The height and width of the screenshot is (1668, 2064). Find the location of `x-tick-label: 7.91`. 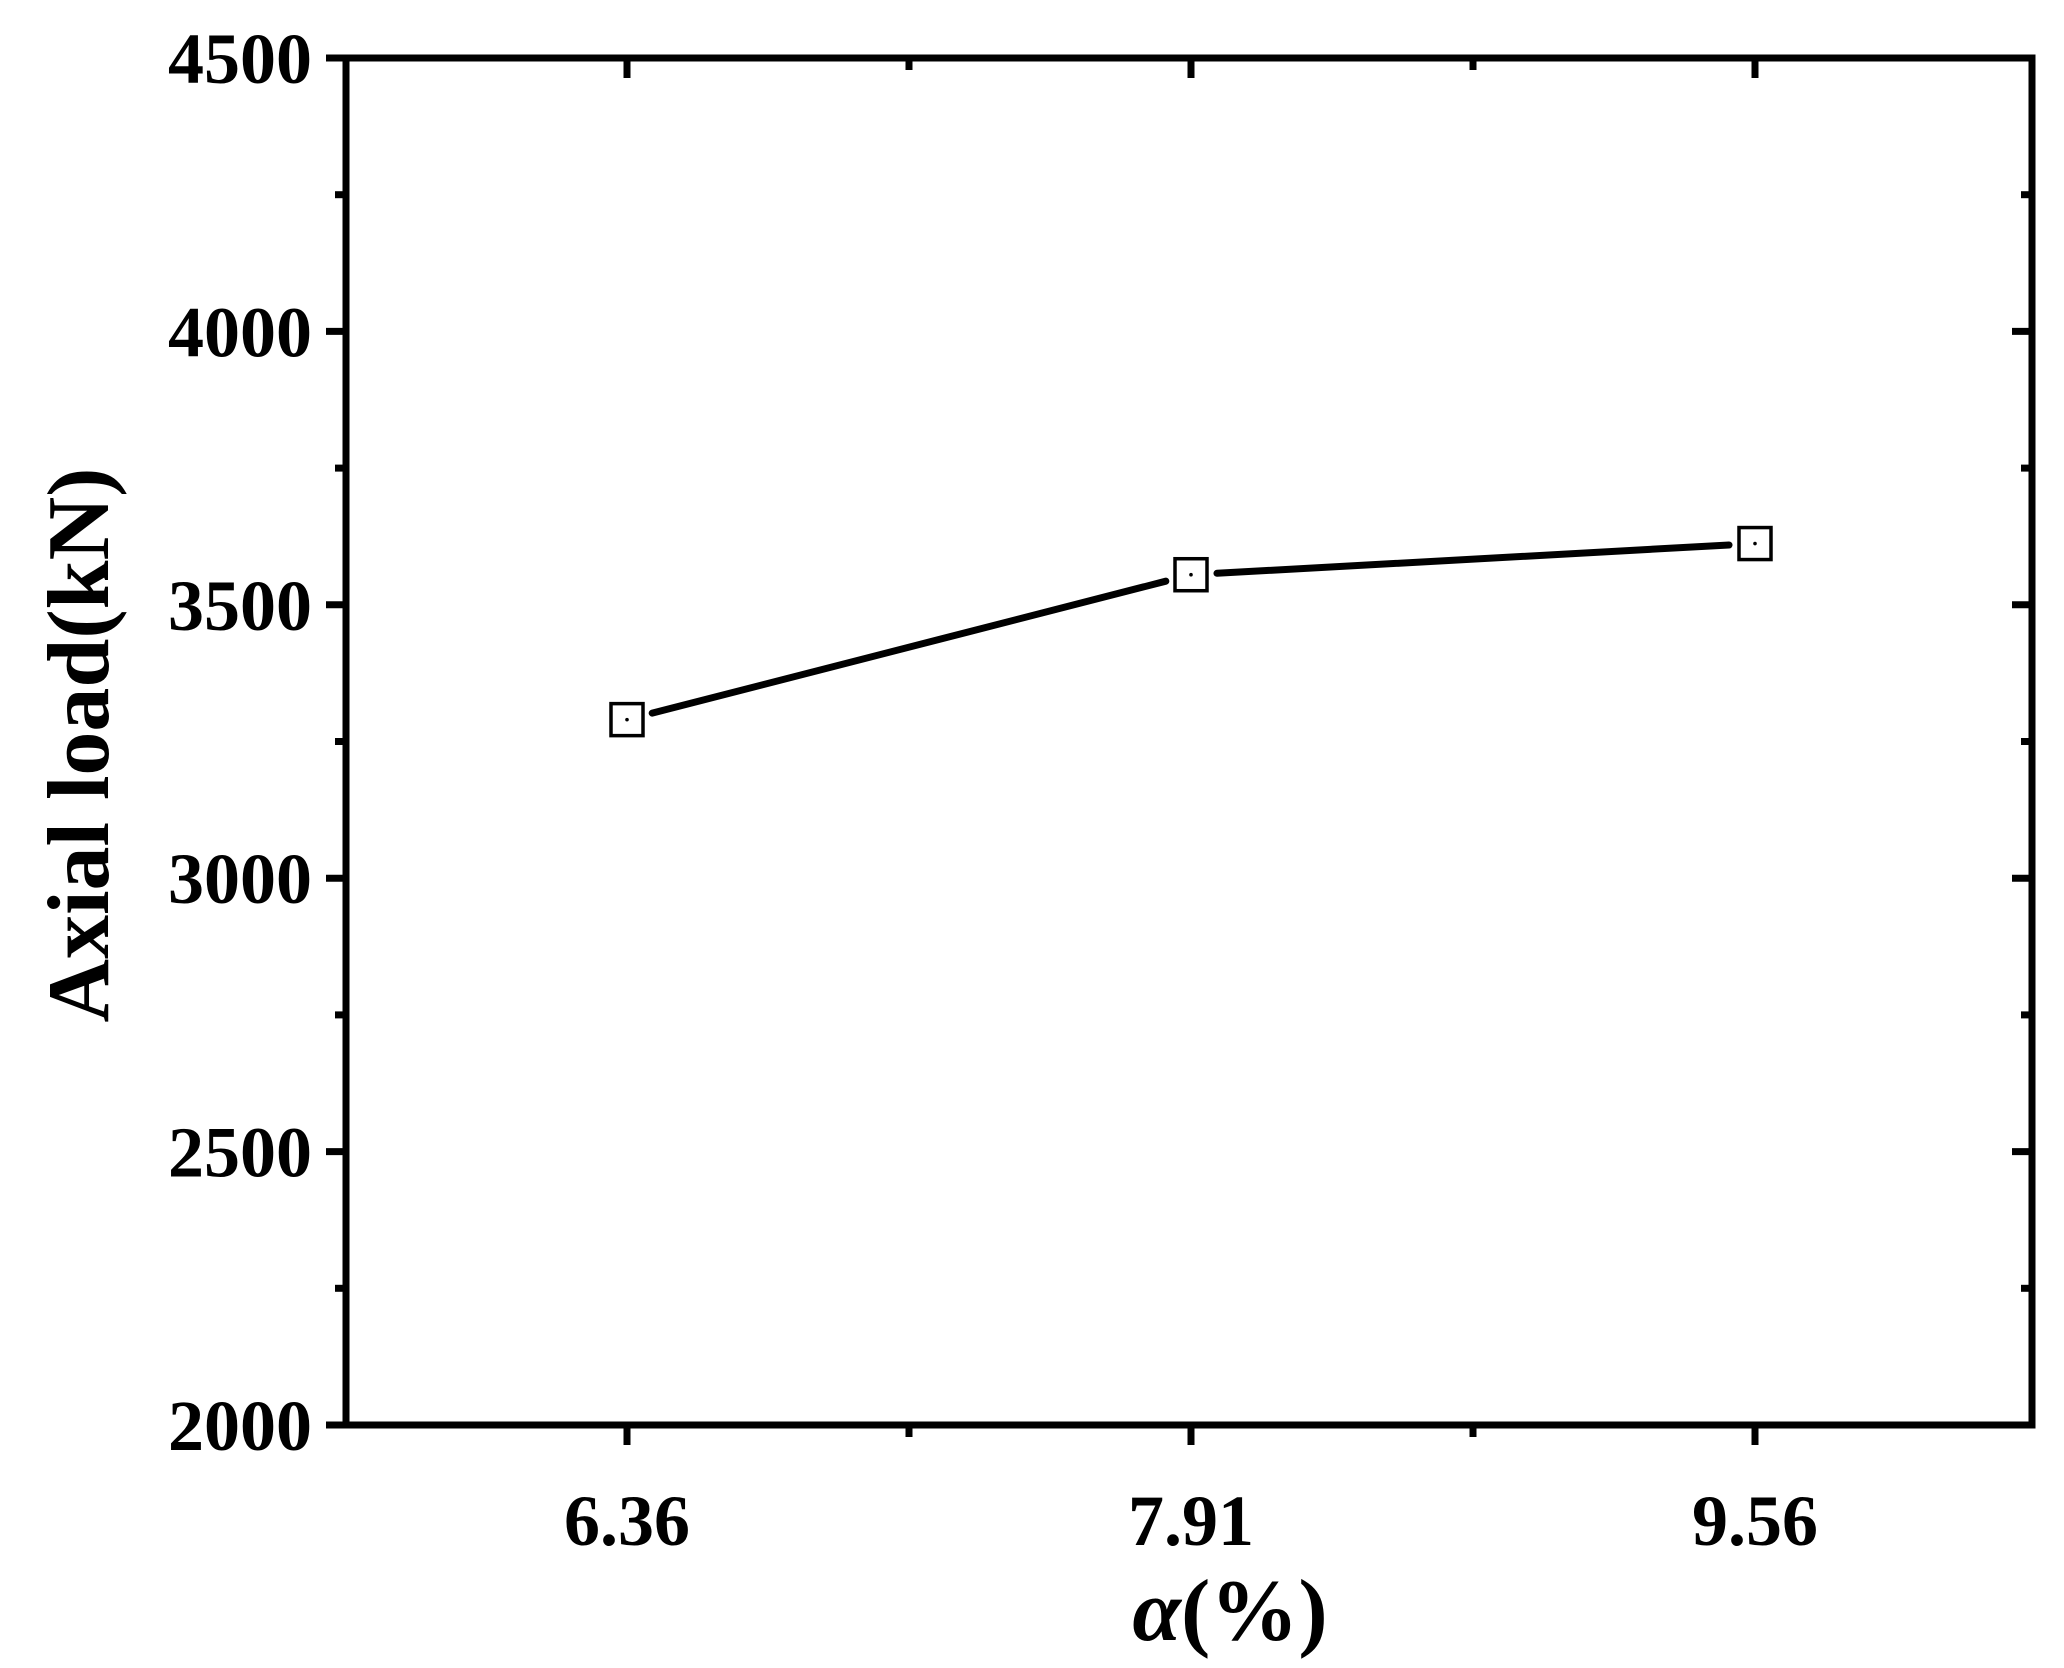

x-tick-label: 7.91 is located at coordinates (1191, 1521).